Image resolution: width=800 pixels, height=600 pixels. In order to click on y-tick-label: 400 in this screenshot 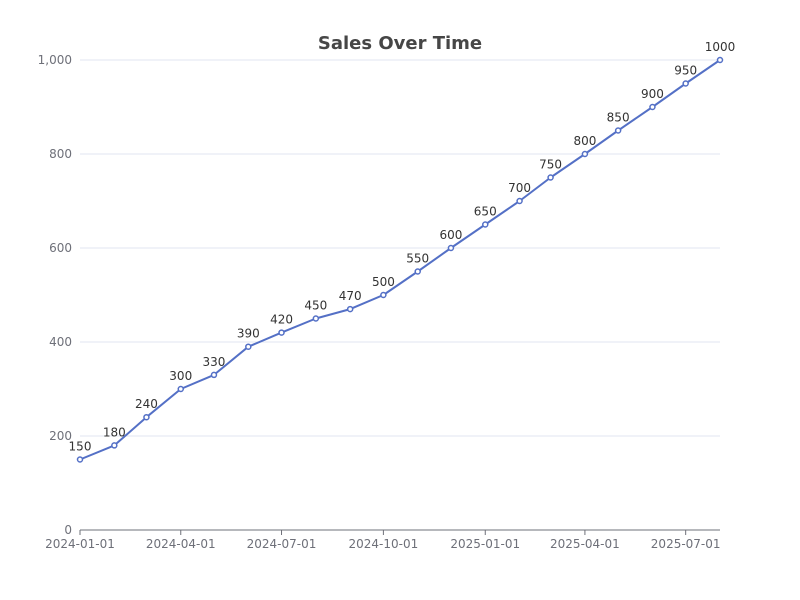, I will do `click(60, 342)`.